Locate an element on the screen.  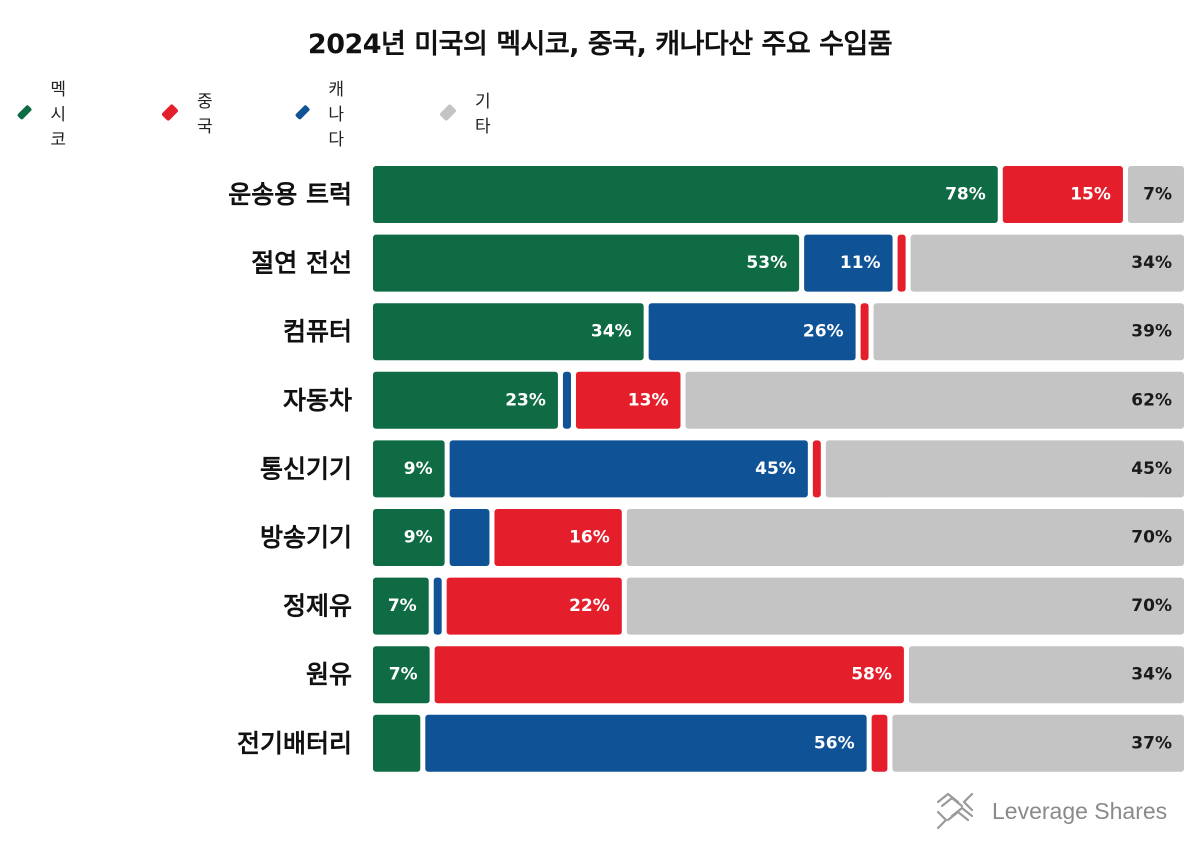
category-label: 컴퓨터 is located at coordinates (317, 331).